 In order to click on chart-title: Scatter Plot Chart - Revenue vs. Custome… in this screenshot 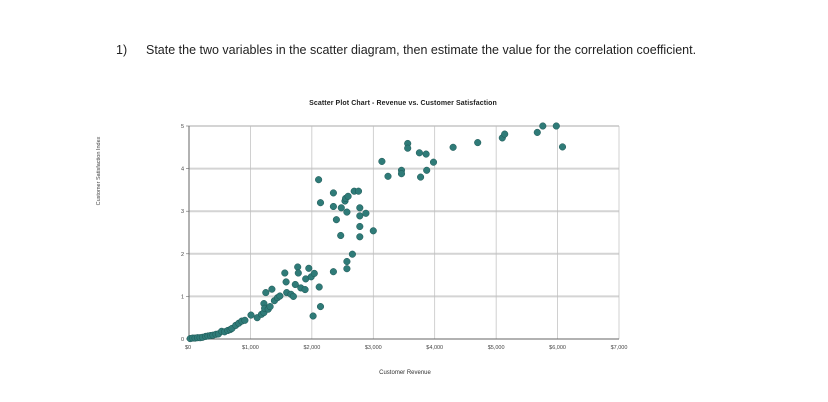, I will do `click(403, 103)`.